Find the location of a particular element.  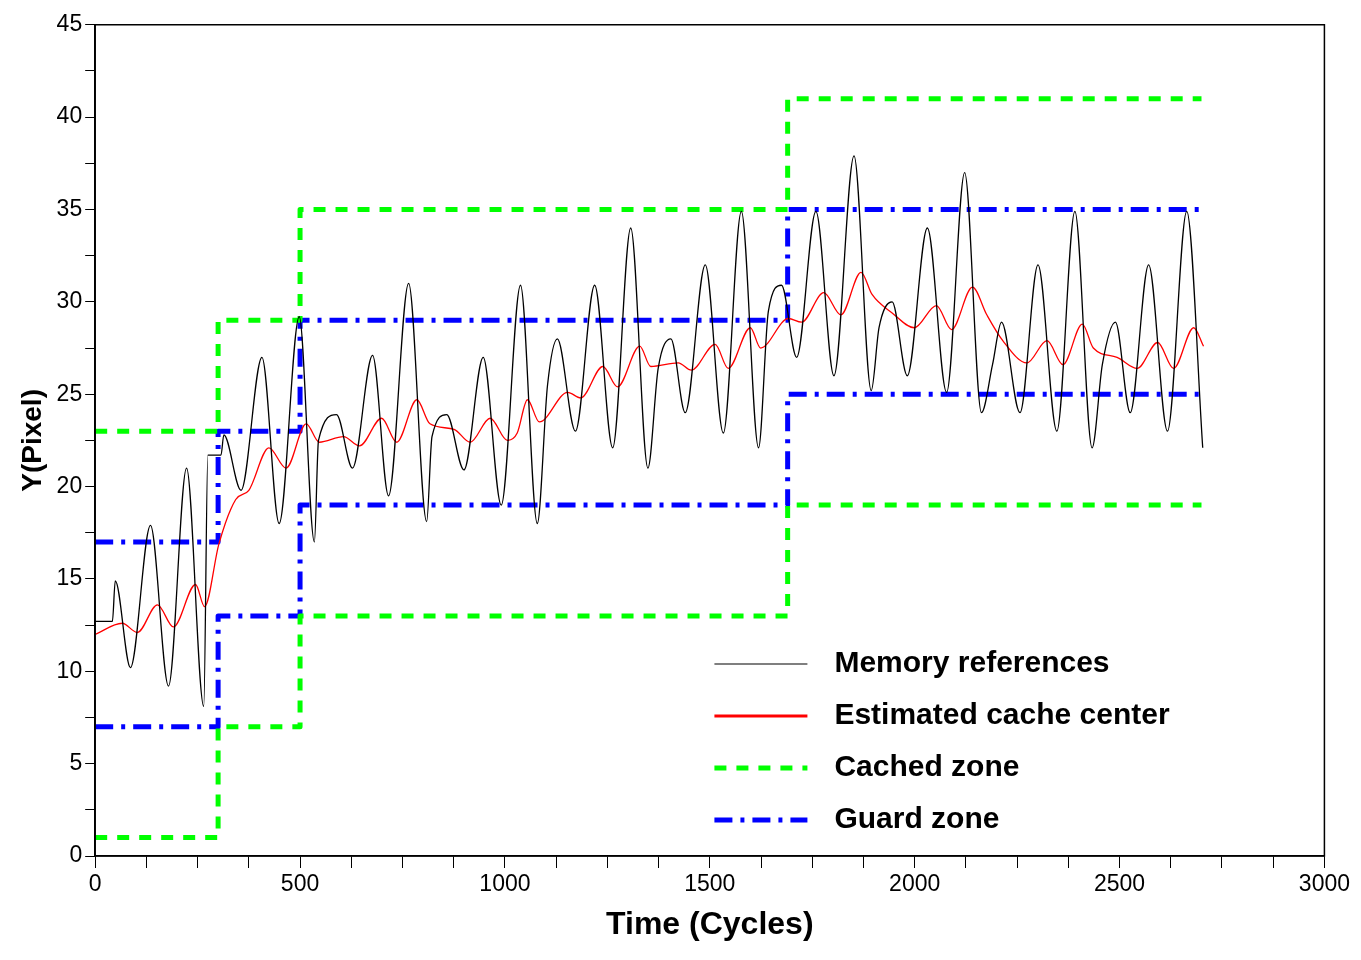

x-tick-label: 0 is located at coordinates (95, 883).